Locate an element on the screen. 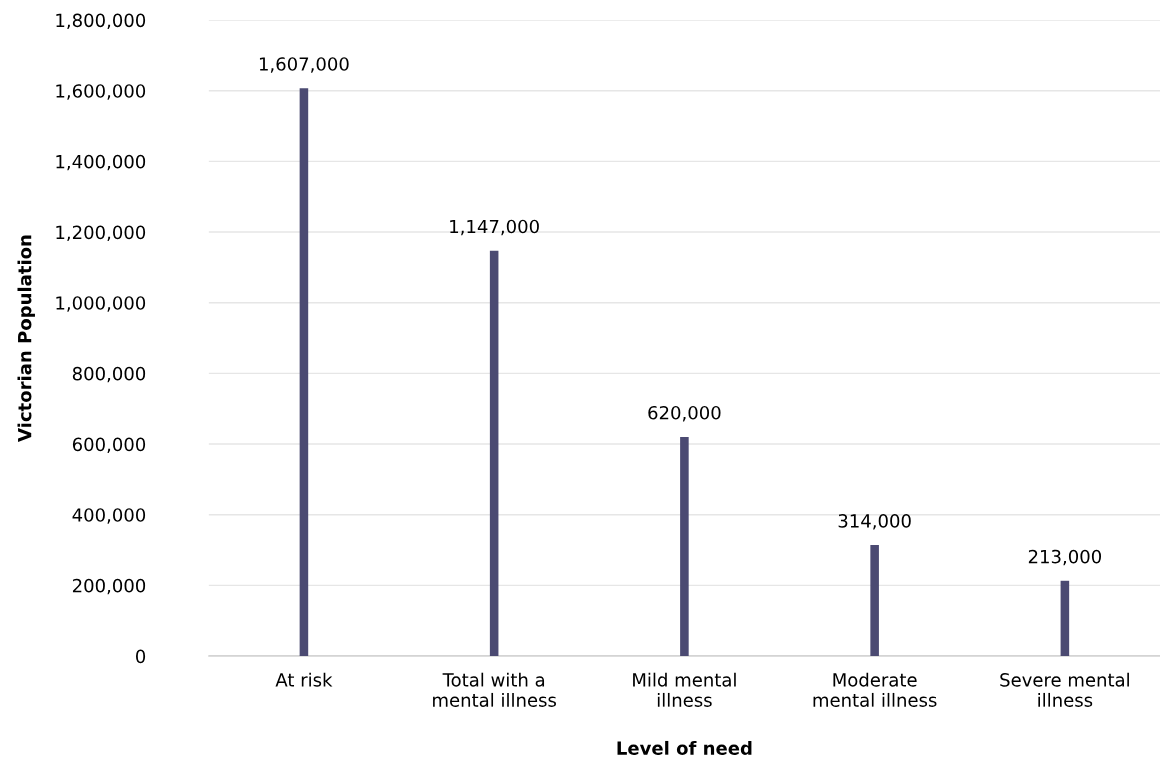 Image resolution: width=1160 pixels, height=770 pixels. y-tick-label: 600,000 is located at coordinates (109, 445).